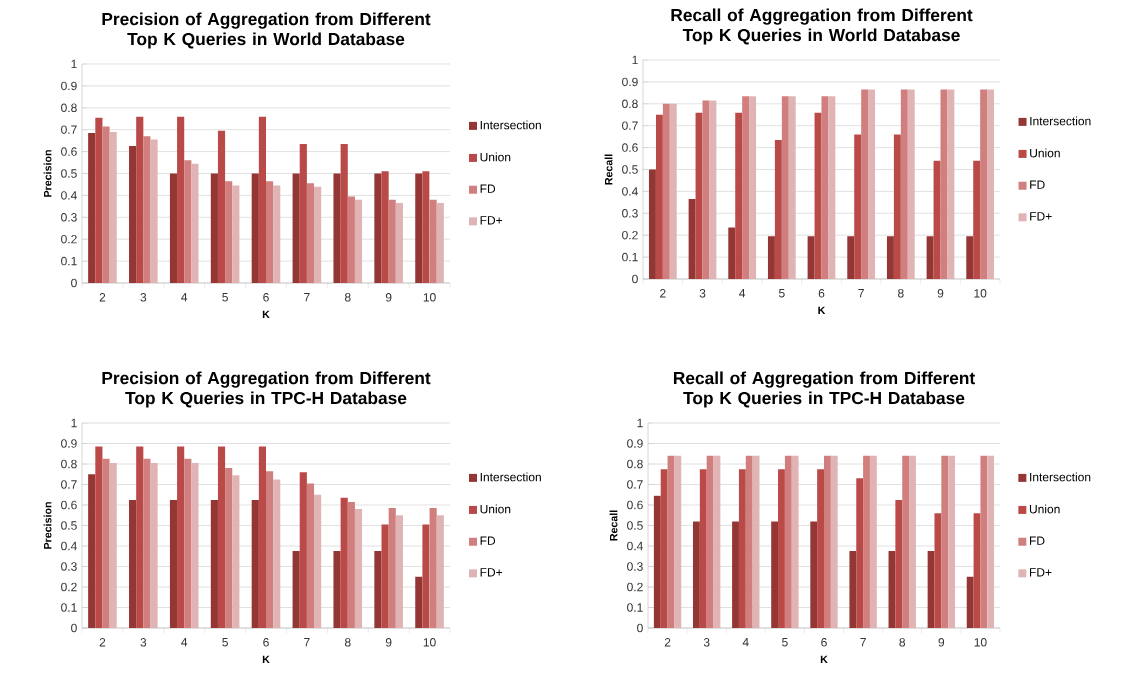  I want to click on y-tick-label: 0.5, so click(69, 173).